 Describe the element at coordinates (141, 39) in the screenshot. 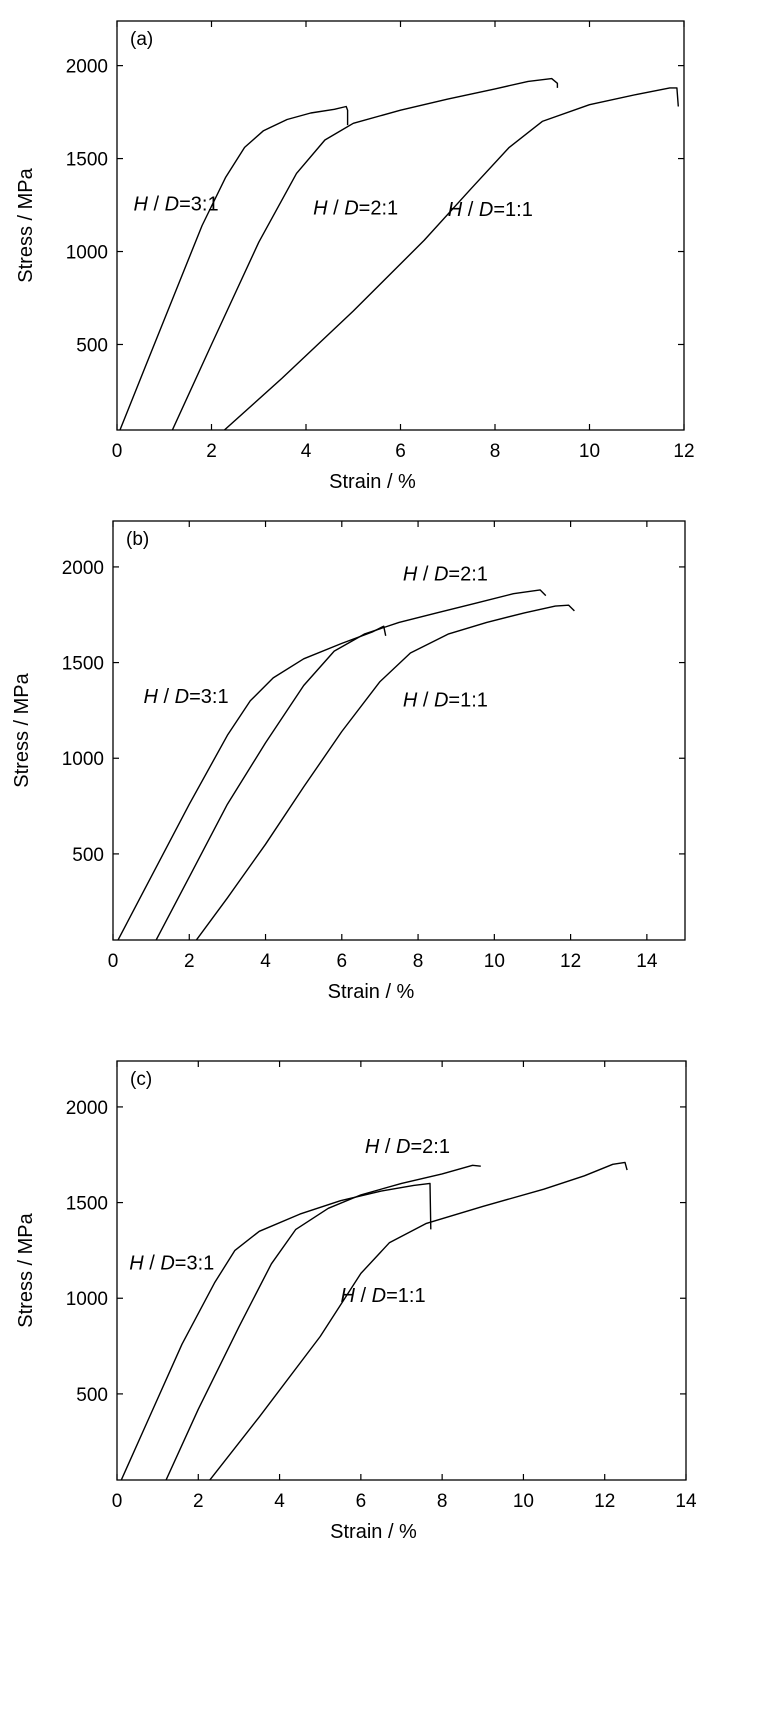

I see `panel-label: (a)` at that location.